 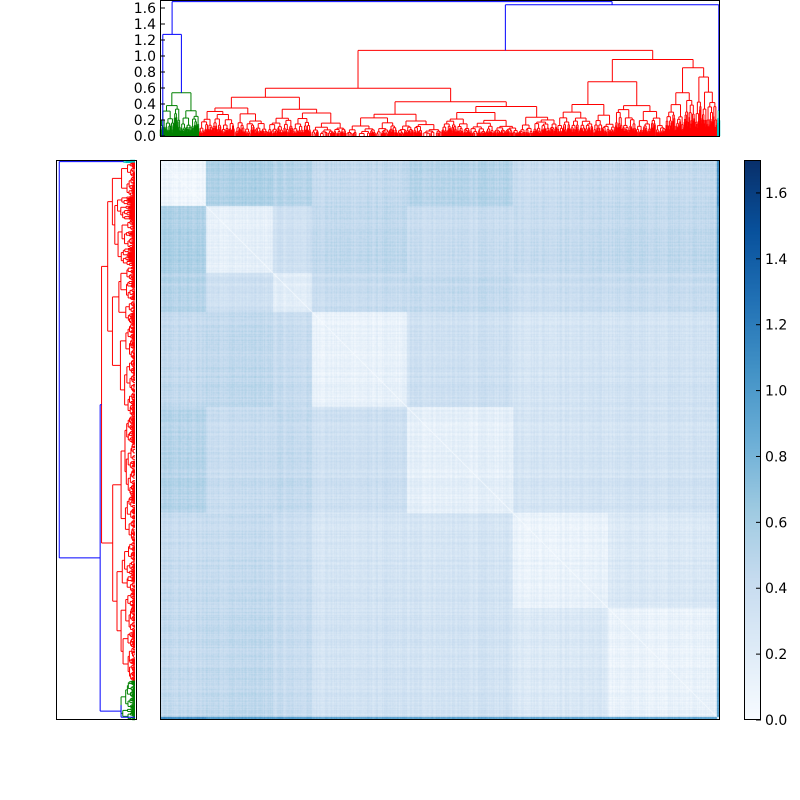 I want to click on left-dendrogram, so click(x=96, y=440).